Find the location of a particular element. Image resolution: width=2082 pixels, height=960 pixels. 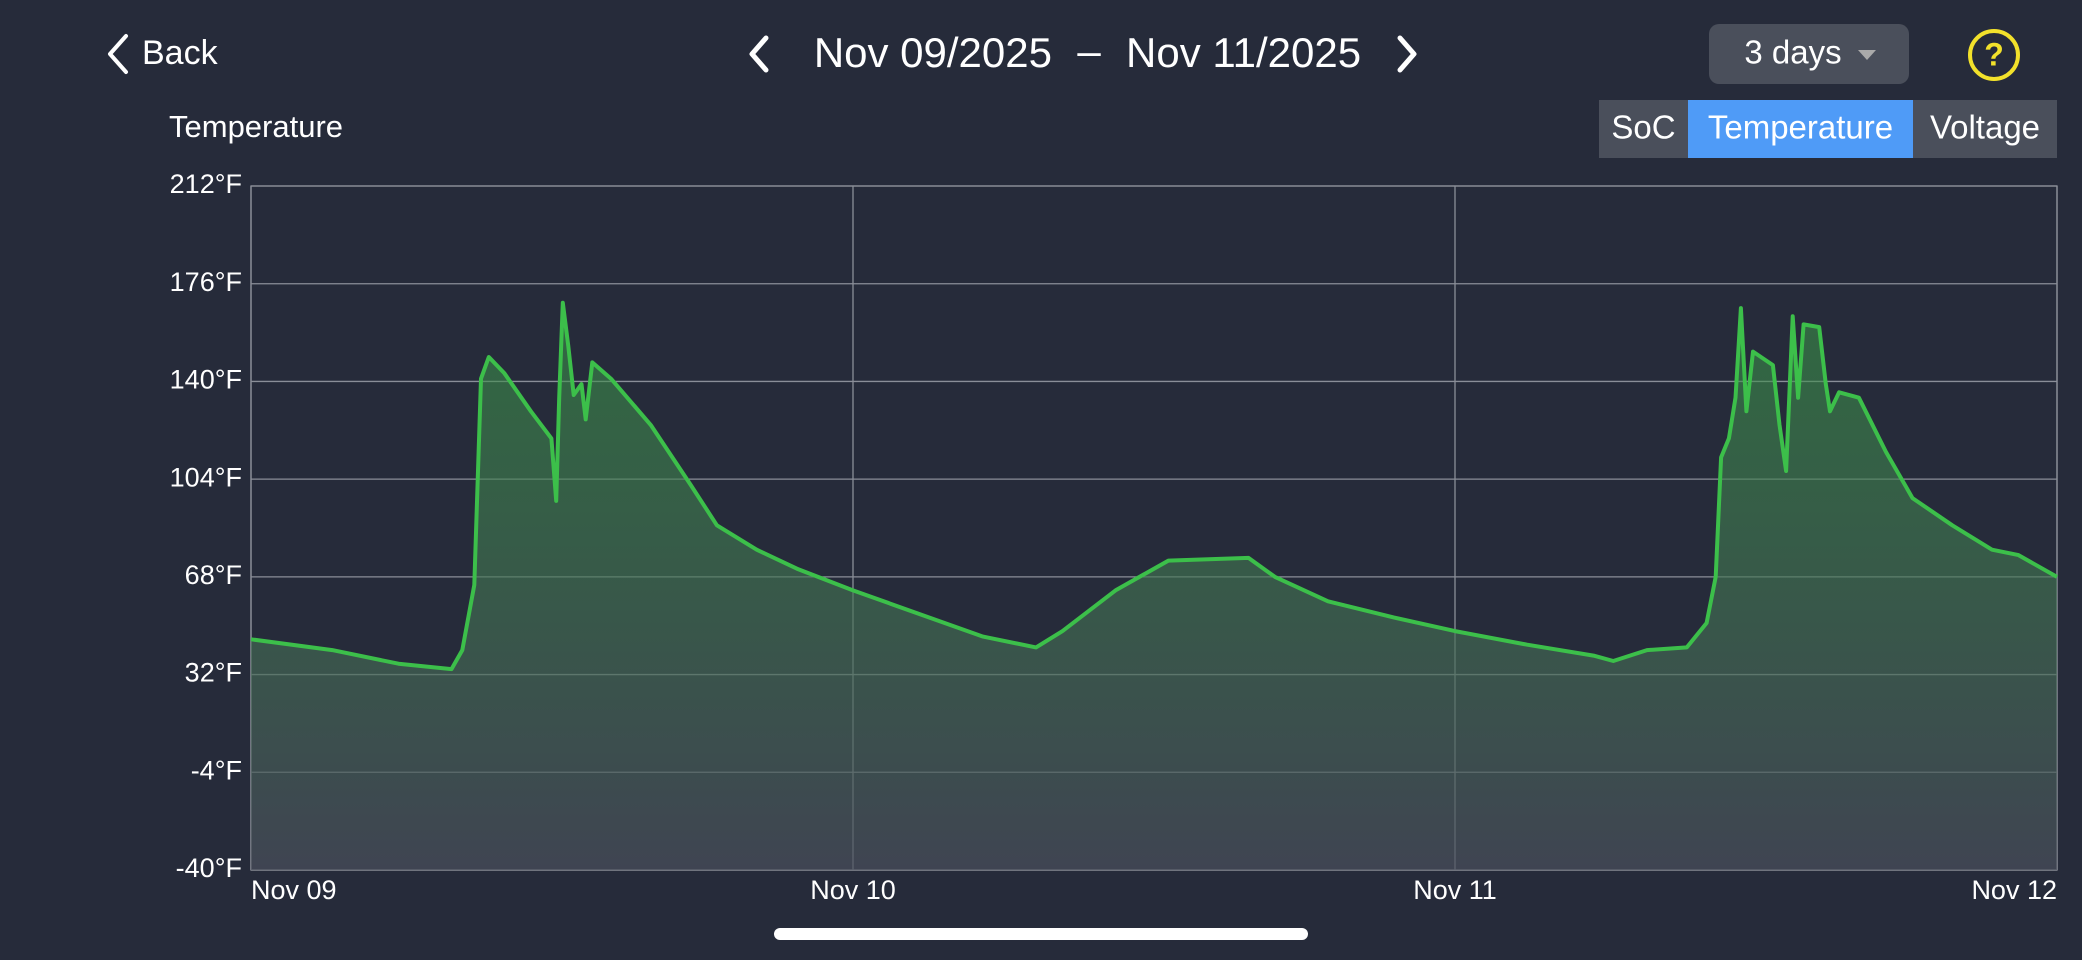

segment-label: Temperature is located at coordinates (1800, 127).